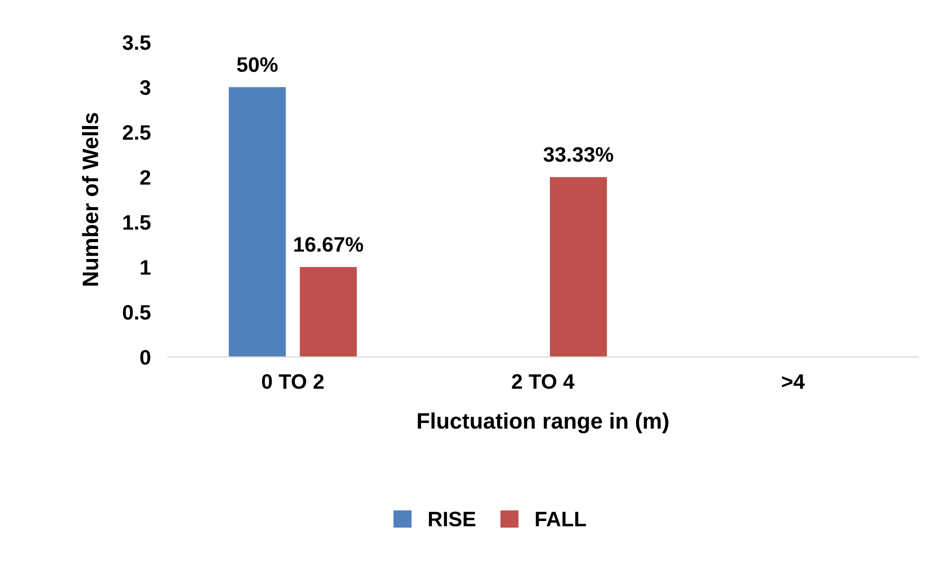 Image resolution: width=932 pixels, height=563 pixels. What do you see at coordinates (293, 381) in the screenshot?
I see `x-tick-label: 0 TO 2` at bounding box center [293, 381].